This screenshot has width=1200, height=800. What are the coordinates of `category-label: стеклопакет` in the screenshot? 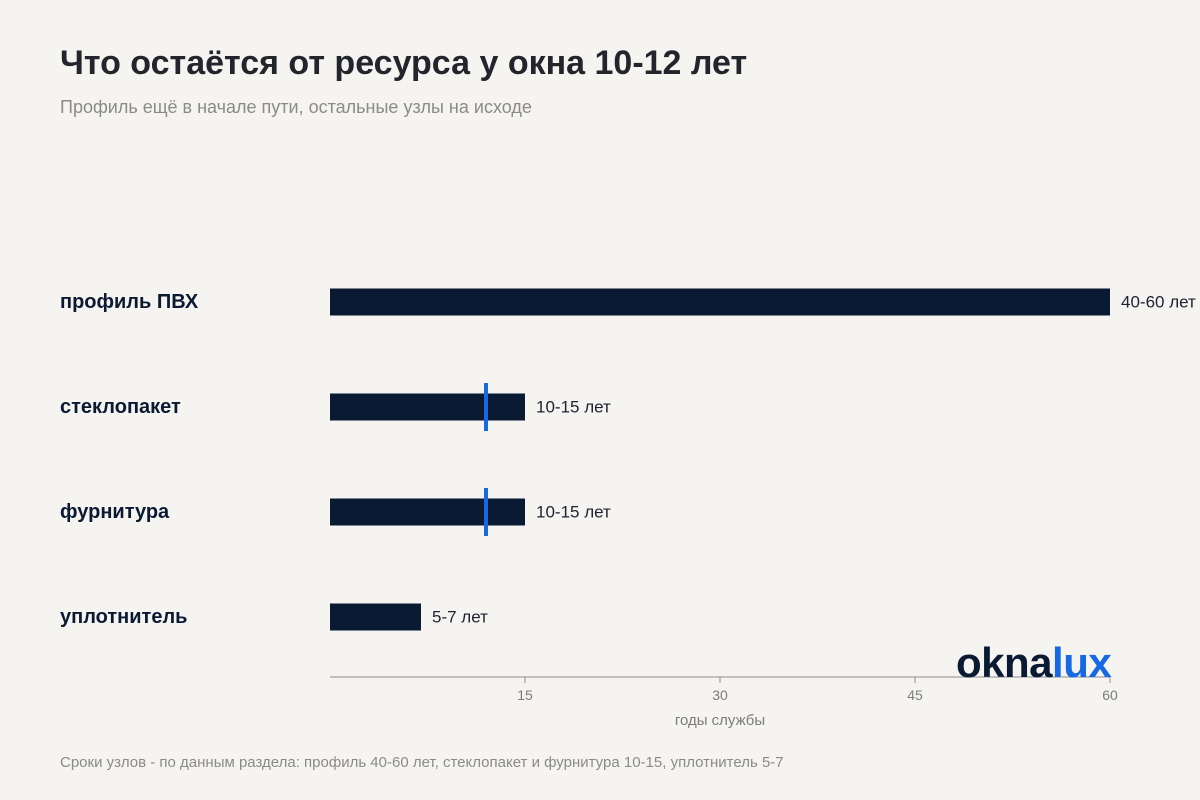 It's located at (120, 407).